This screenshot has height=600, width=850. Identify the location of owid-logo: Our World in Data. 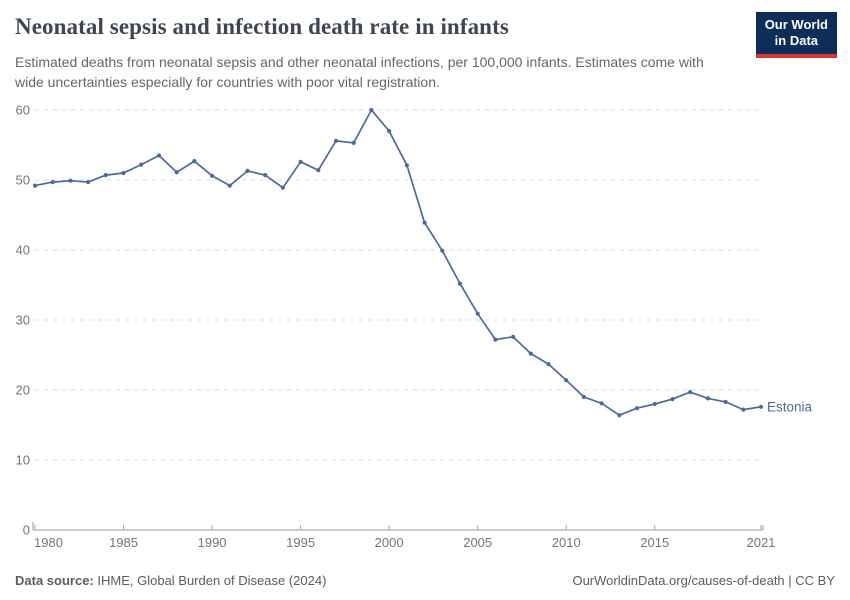
(796, 35).